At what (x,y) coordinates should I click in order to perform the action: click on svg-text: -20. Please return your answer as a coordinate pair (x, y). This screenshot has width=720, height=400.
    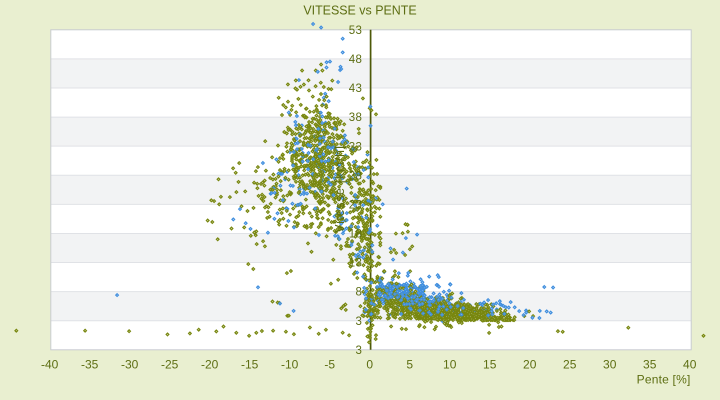
    Looking at the image, I should click on (210, 365).